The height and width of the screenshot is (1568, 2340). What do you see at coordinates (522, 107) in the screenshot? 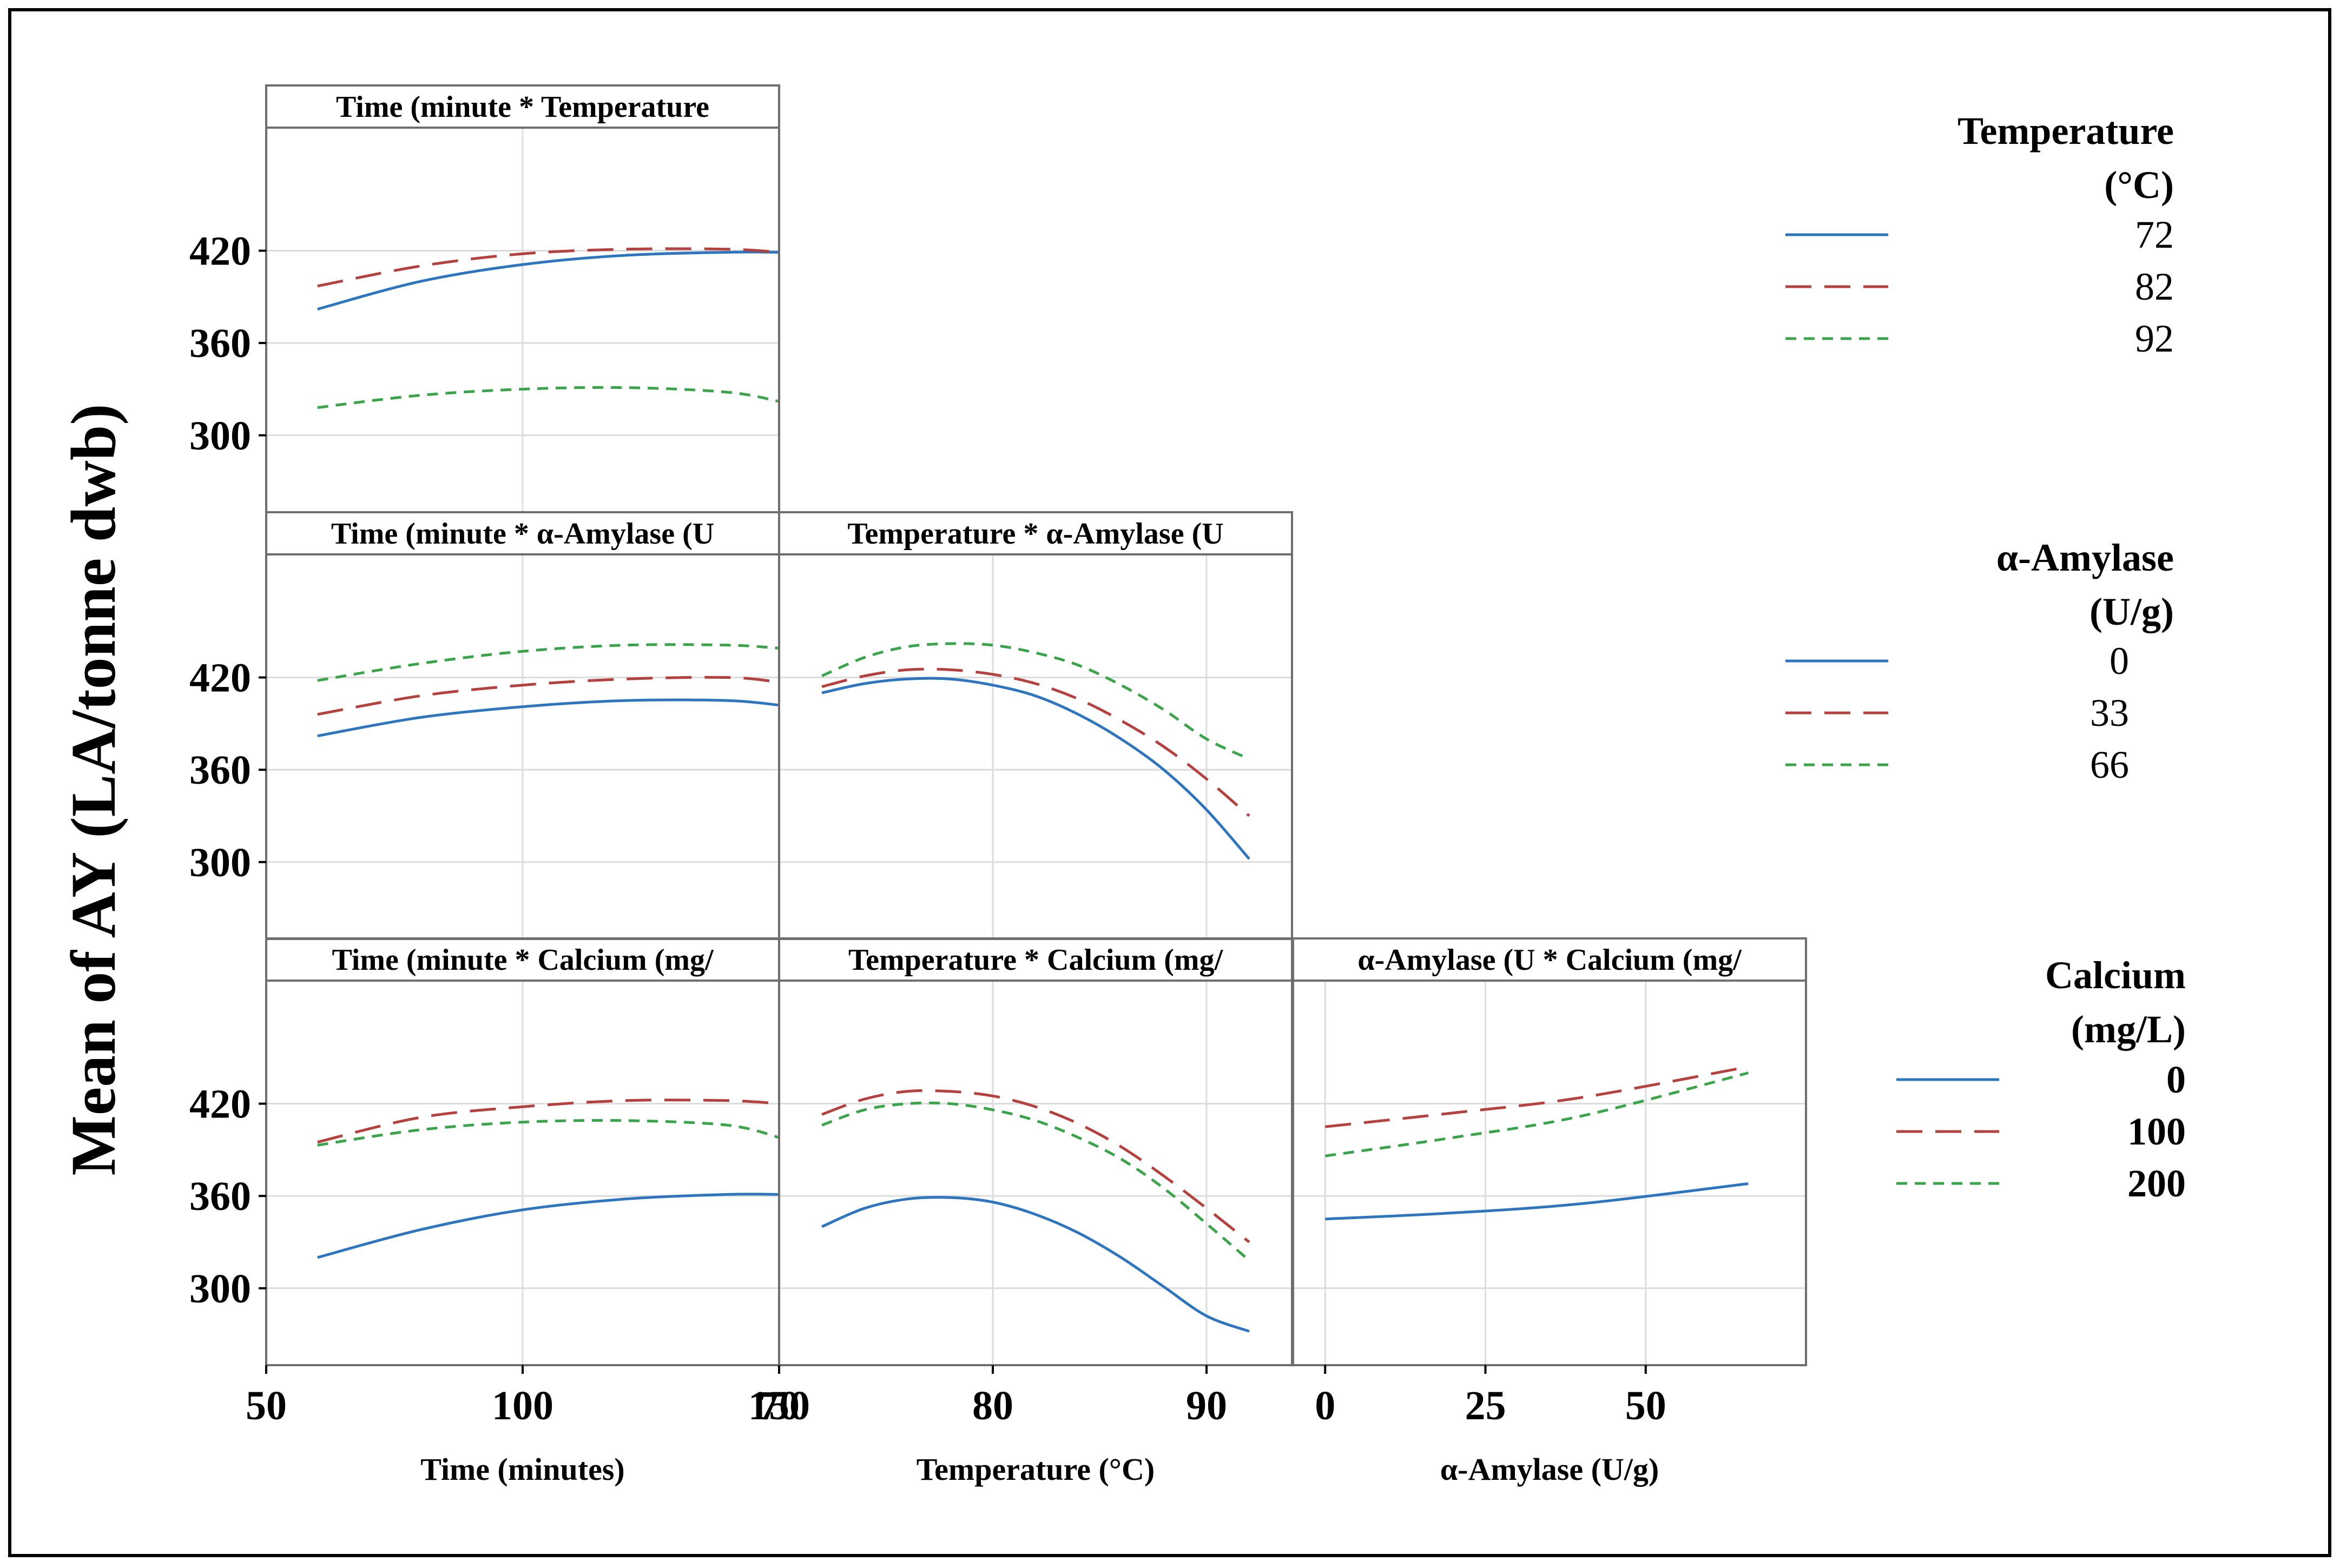
I see `panel-title: Time (minute * Temperature` at bounding box center [522, 107].